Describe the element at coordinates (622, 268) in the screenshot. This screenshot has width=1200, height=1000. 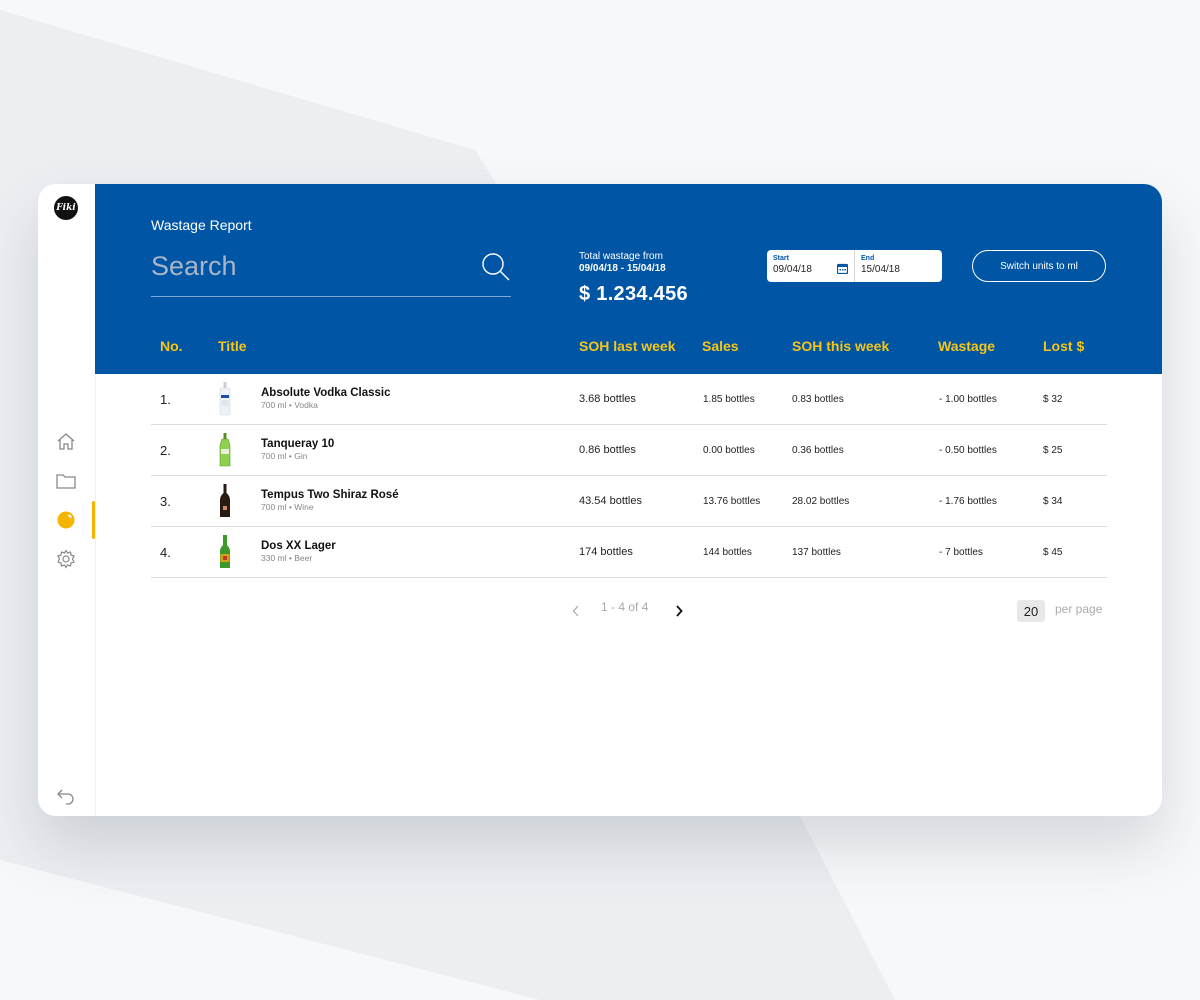
I see `total-wastage-range: 09/04/18 - 15/04/18` at that location.